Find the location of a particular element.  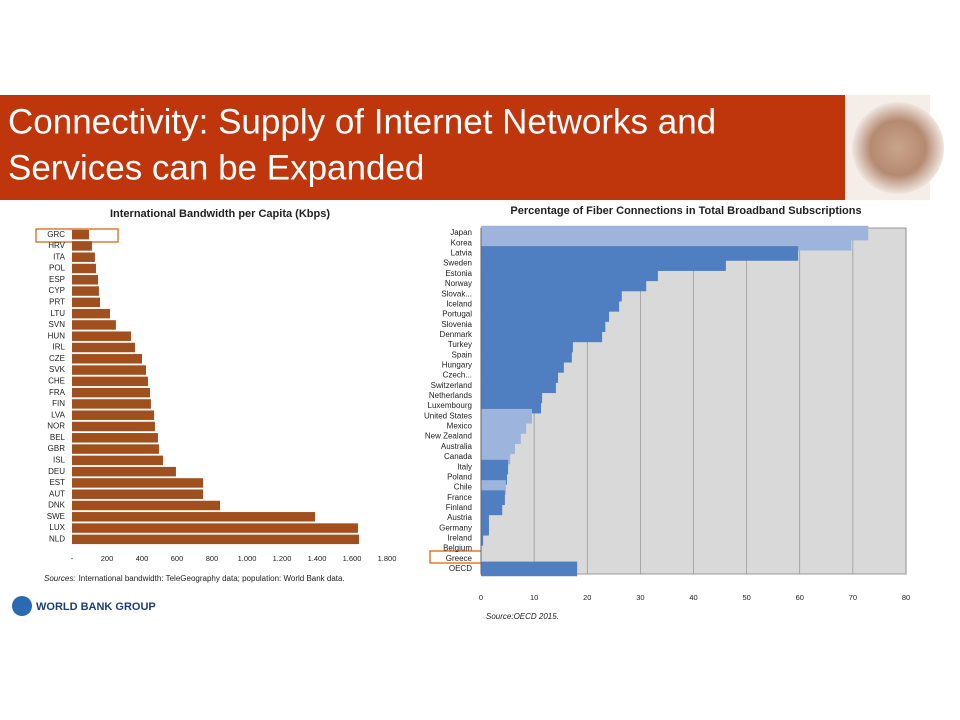

y-tick-label: Ireland is located at coordinates (460, 537).